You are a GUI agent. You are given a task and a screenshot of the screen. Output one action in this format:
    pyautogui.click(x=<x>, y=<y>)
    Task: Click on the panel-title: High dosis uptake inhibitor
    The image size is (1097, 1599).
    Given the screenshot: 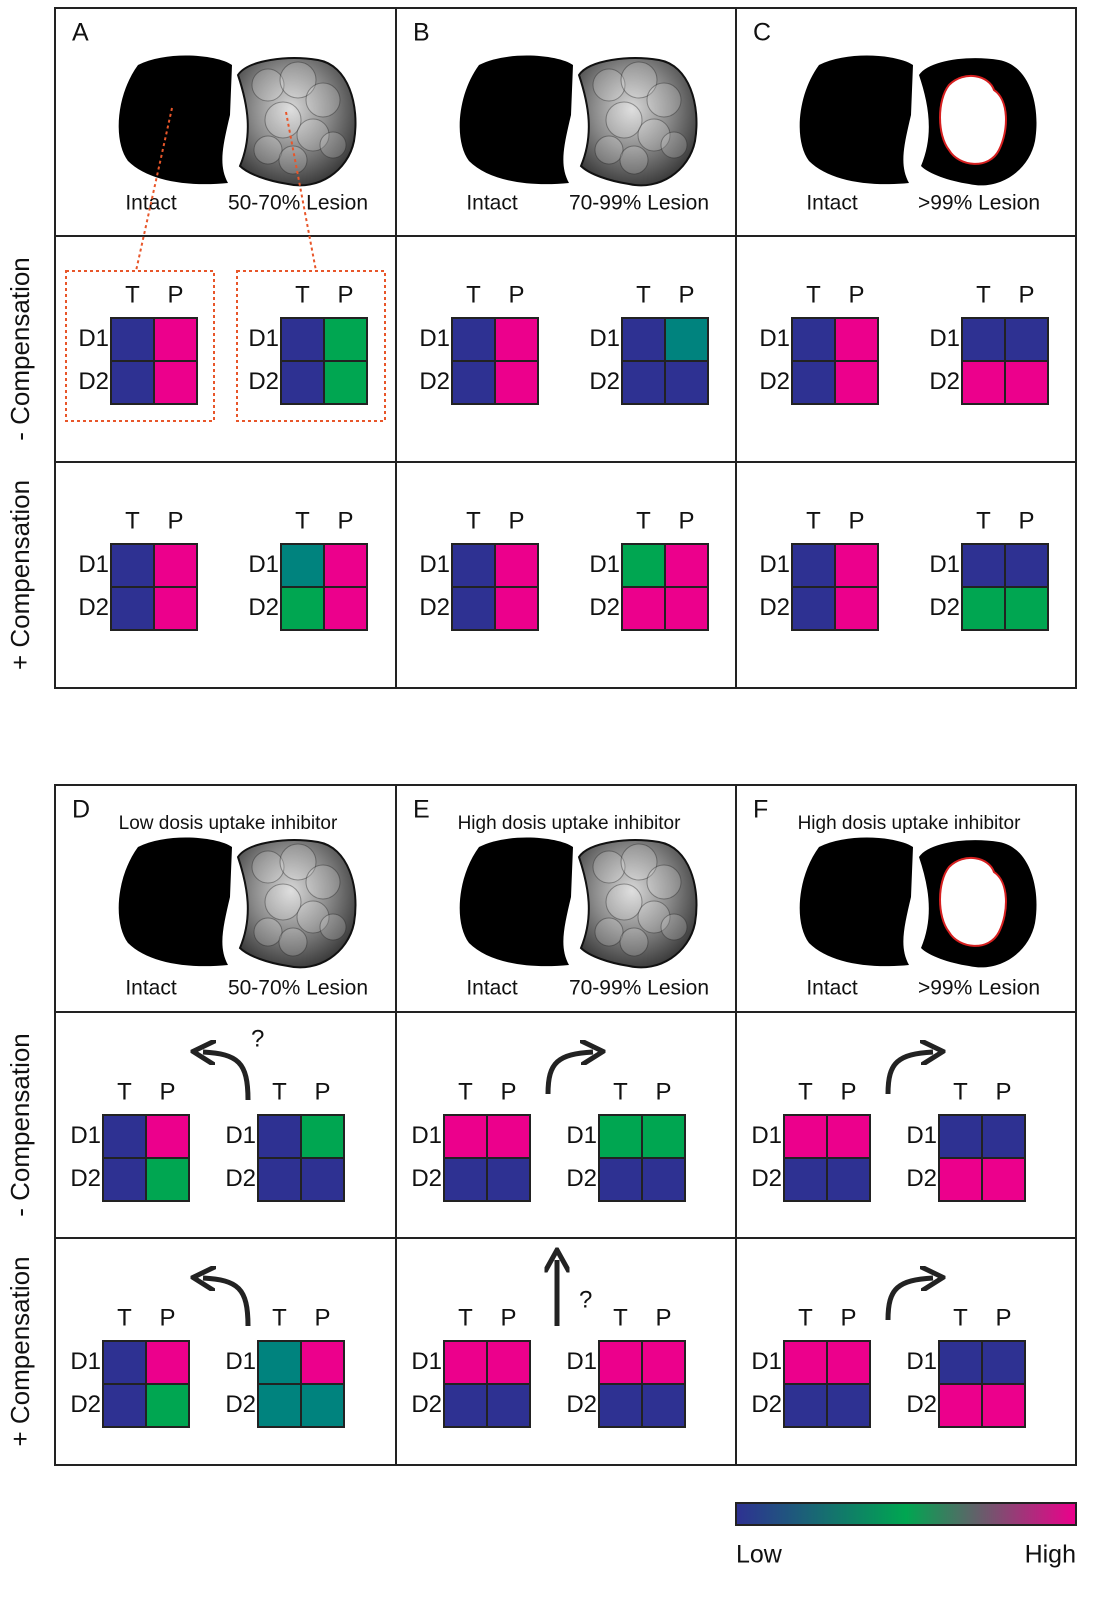 What is the action you would take?
    pyautogui.click(x=910, y=823)
    